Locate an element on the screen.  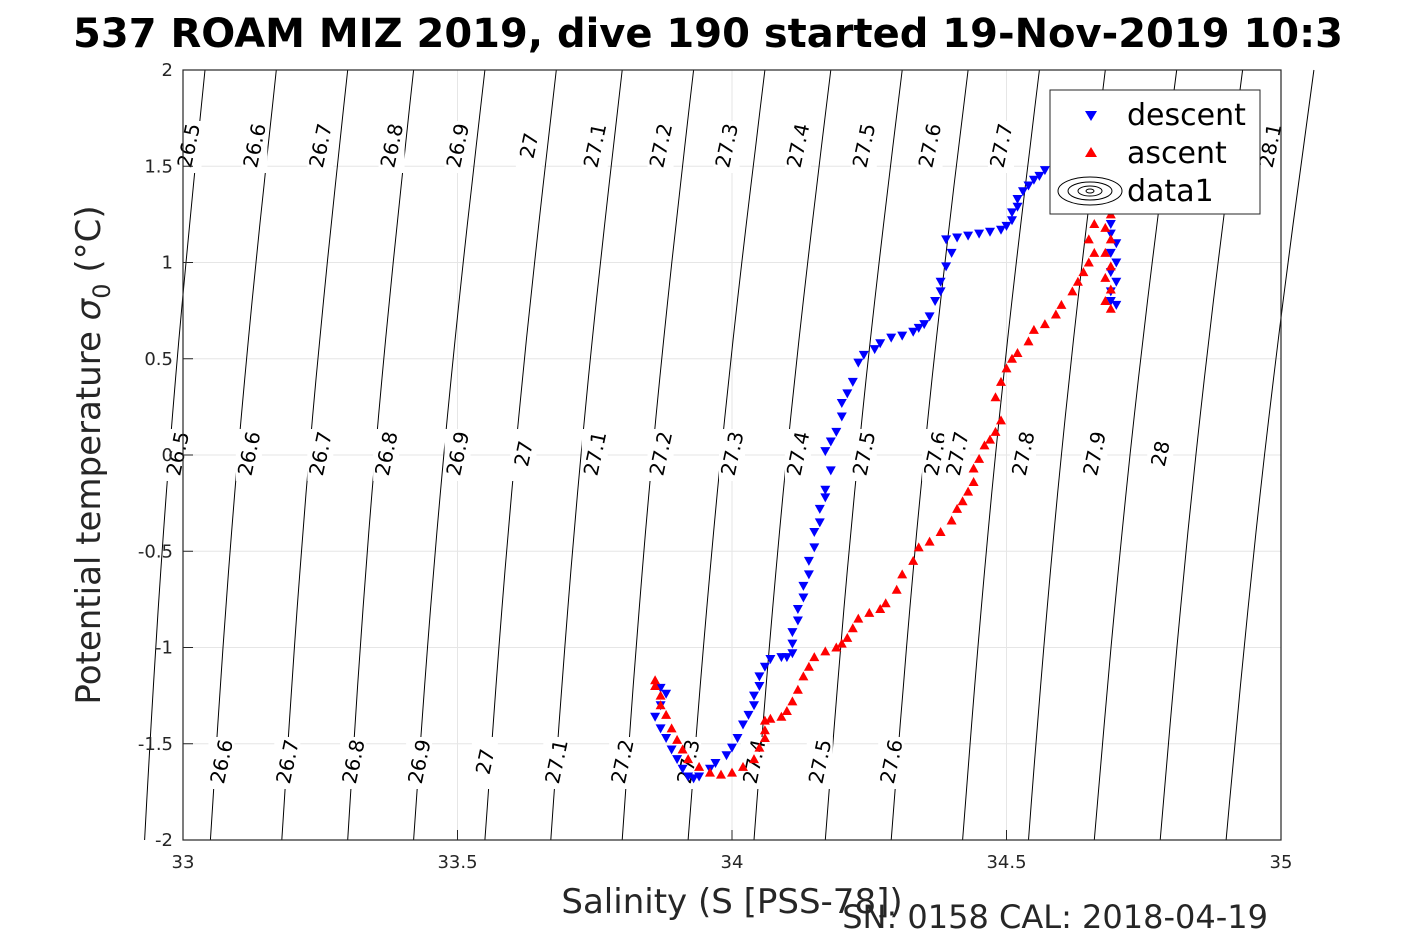
ascent-marker-icon is located at coordinates (1091, 152).